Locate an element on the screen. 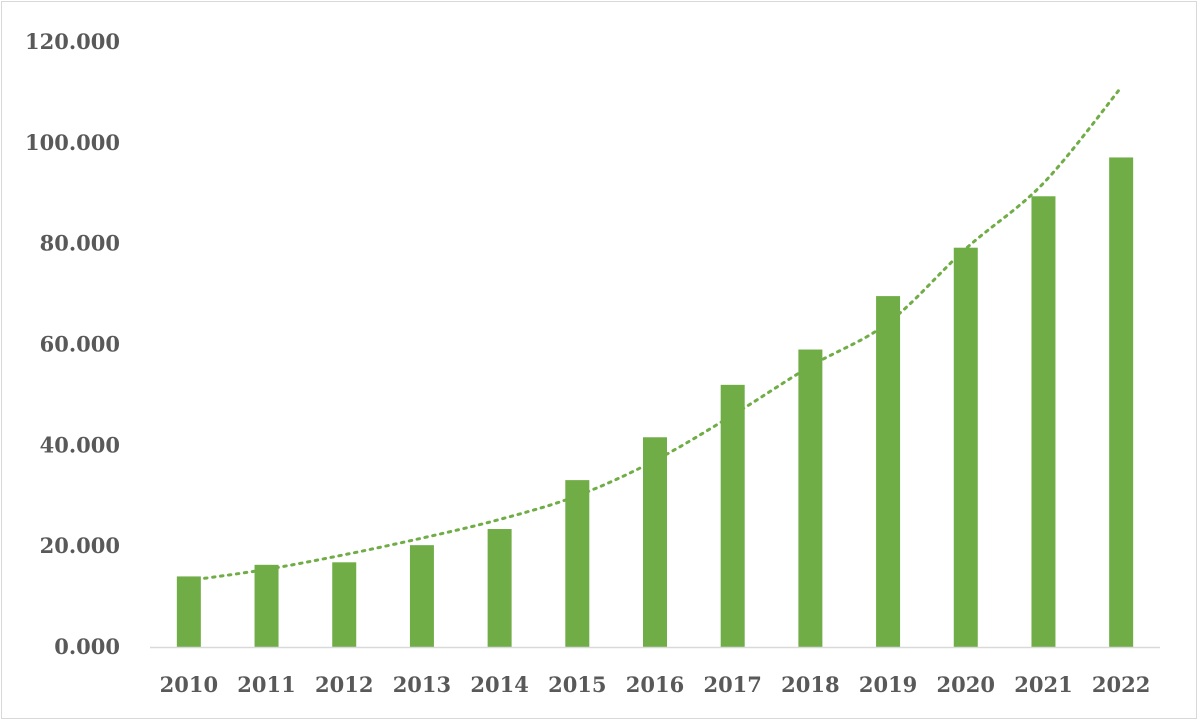 The image size is (1200, 725). x-tick-label: 2019 is located at coordinates (888, 684).